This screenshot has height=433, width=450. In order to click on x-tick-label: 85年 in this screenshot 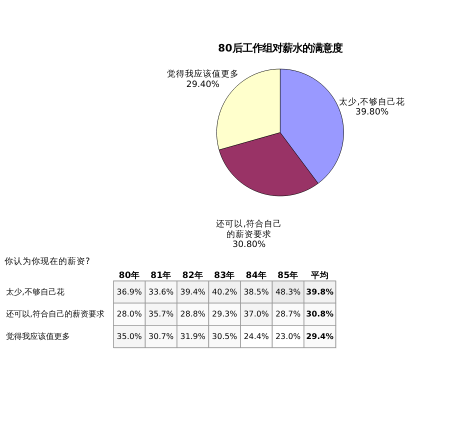, I will do `click(288, 276)`.